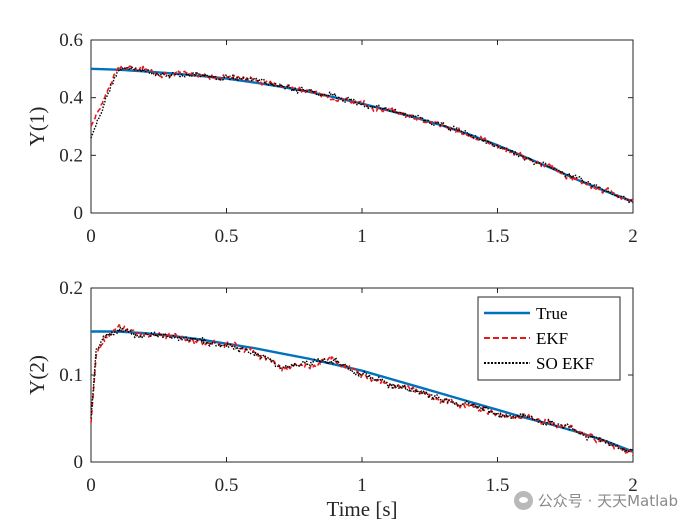 The height and width of the screenshot is (525, 700). I want to click on legend-box, so click(549, 338).